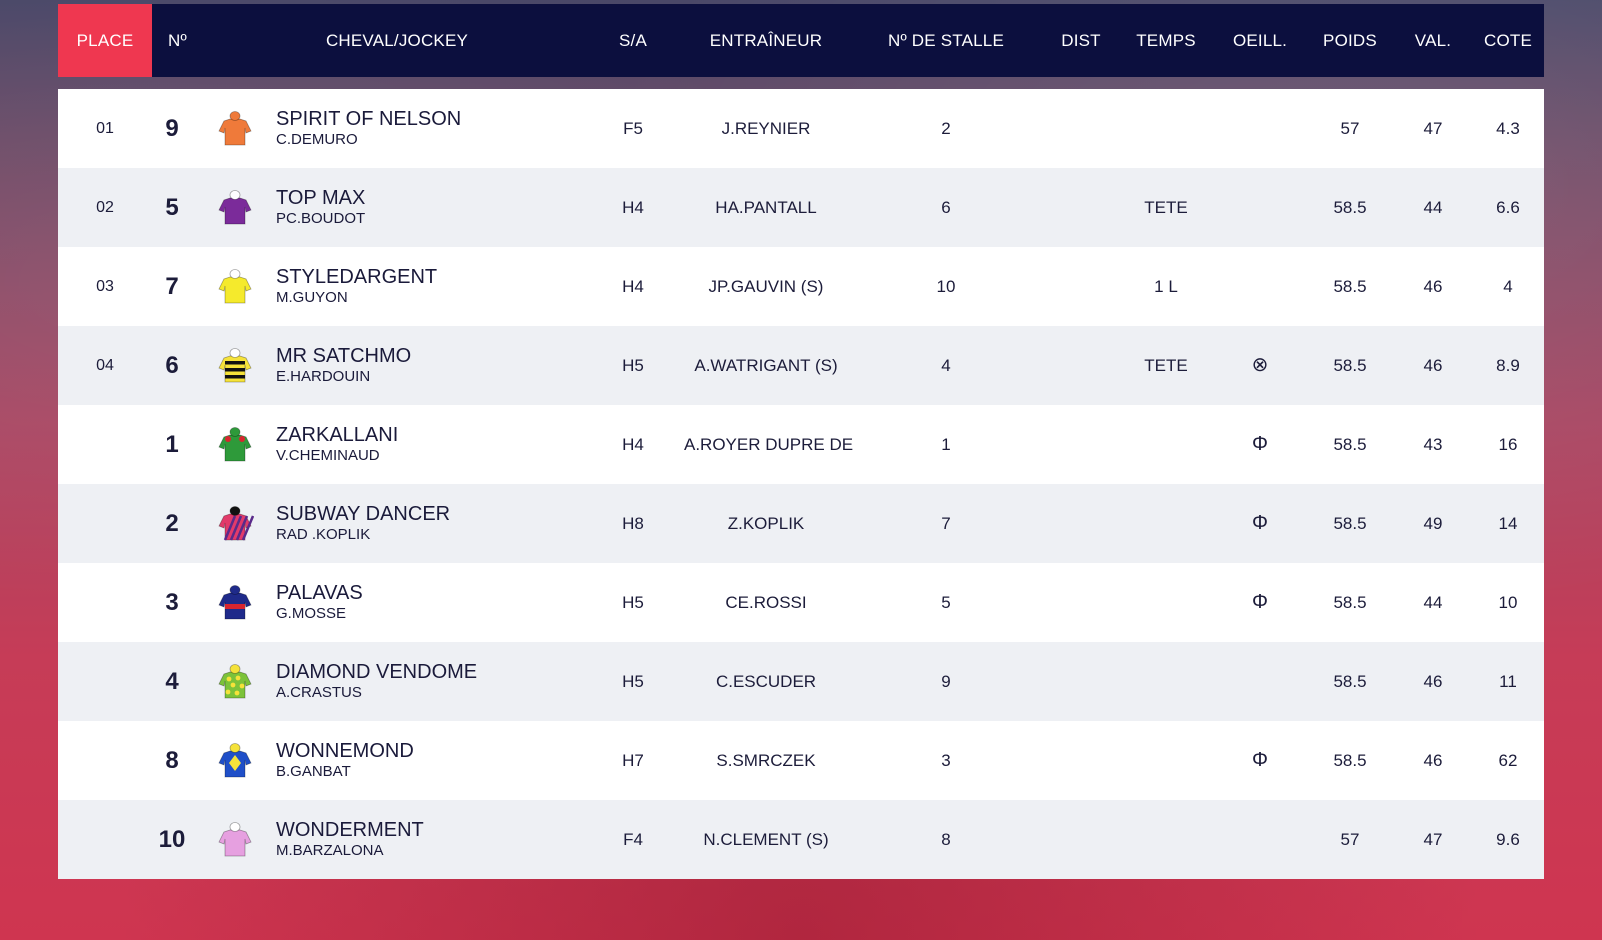 The width and height of the screenshot is (1602, 940). I want to click on value-cell: 46, so click(1433, 365).